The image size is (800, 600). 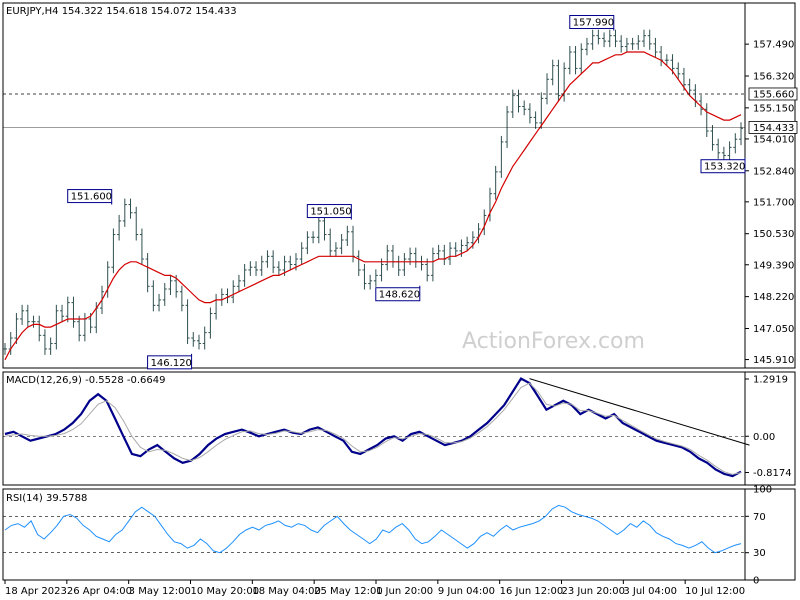 What do you see at coordinates (762, 490) in the screenshot?
I see `rsi-axis-tick-label: 100` at bounding box center [762, 490].